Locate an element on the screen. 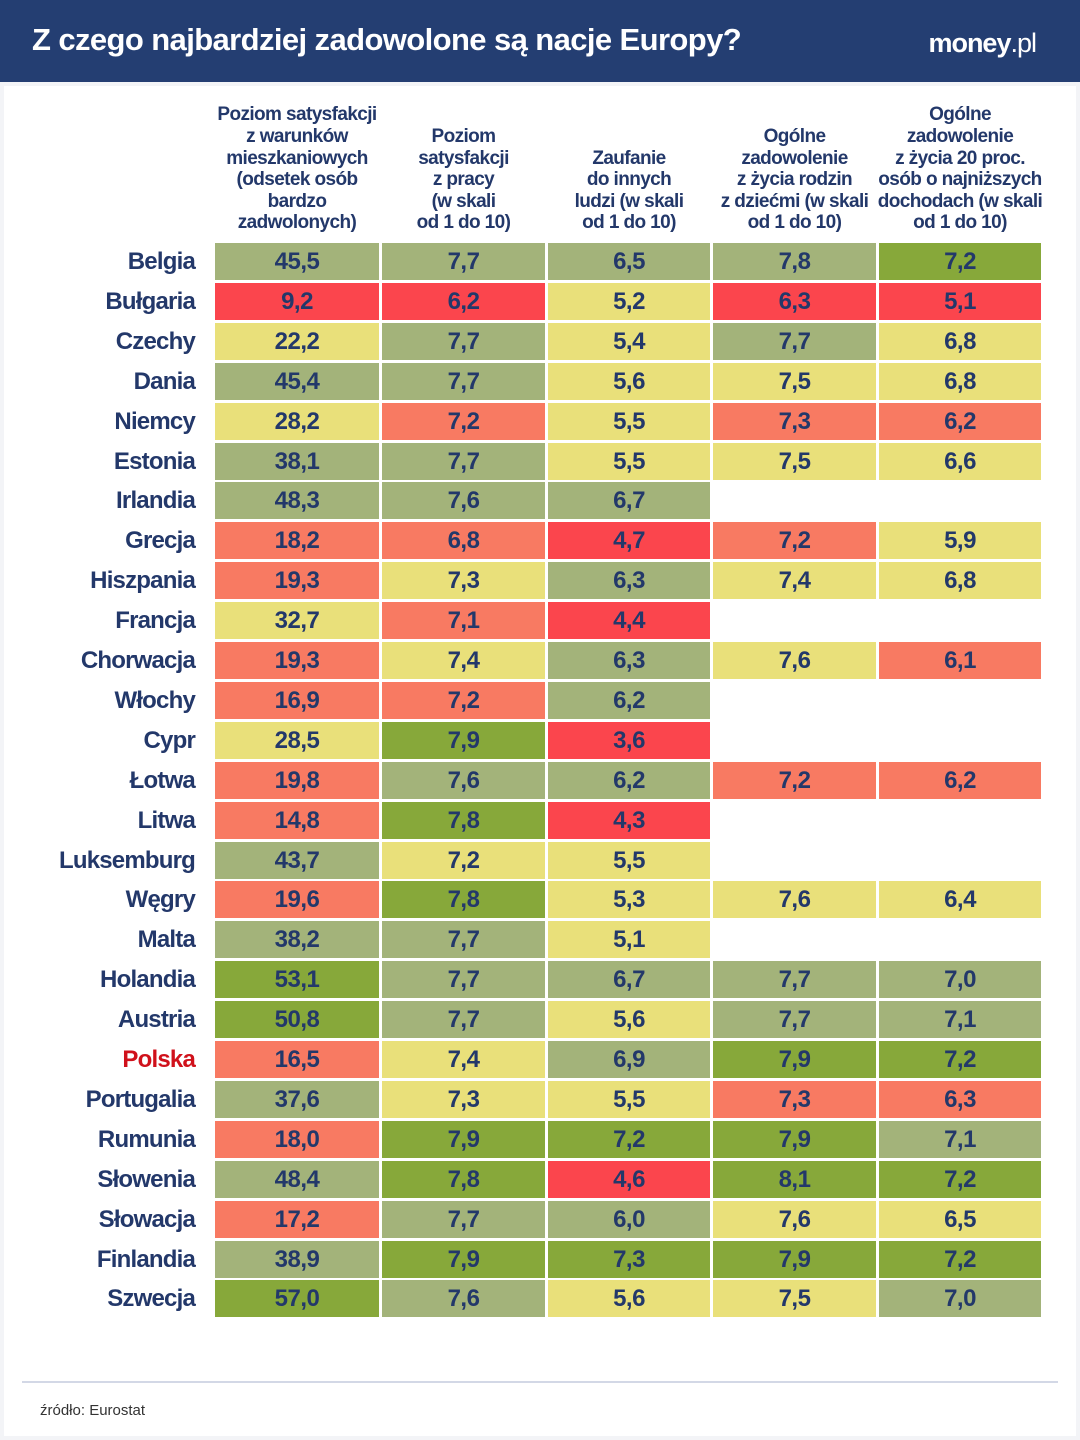 This screenshot has height=1440, width=1080. table-cell: 37,6 is located at coordinates (297, 1099).